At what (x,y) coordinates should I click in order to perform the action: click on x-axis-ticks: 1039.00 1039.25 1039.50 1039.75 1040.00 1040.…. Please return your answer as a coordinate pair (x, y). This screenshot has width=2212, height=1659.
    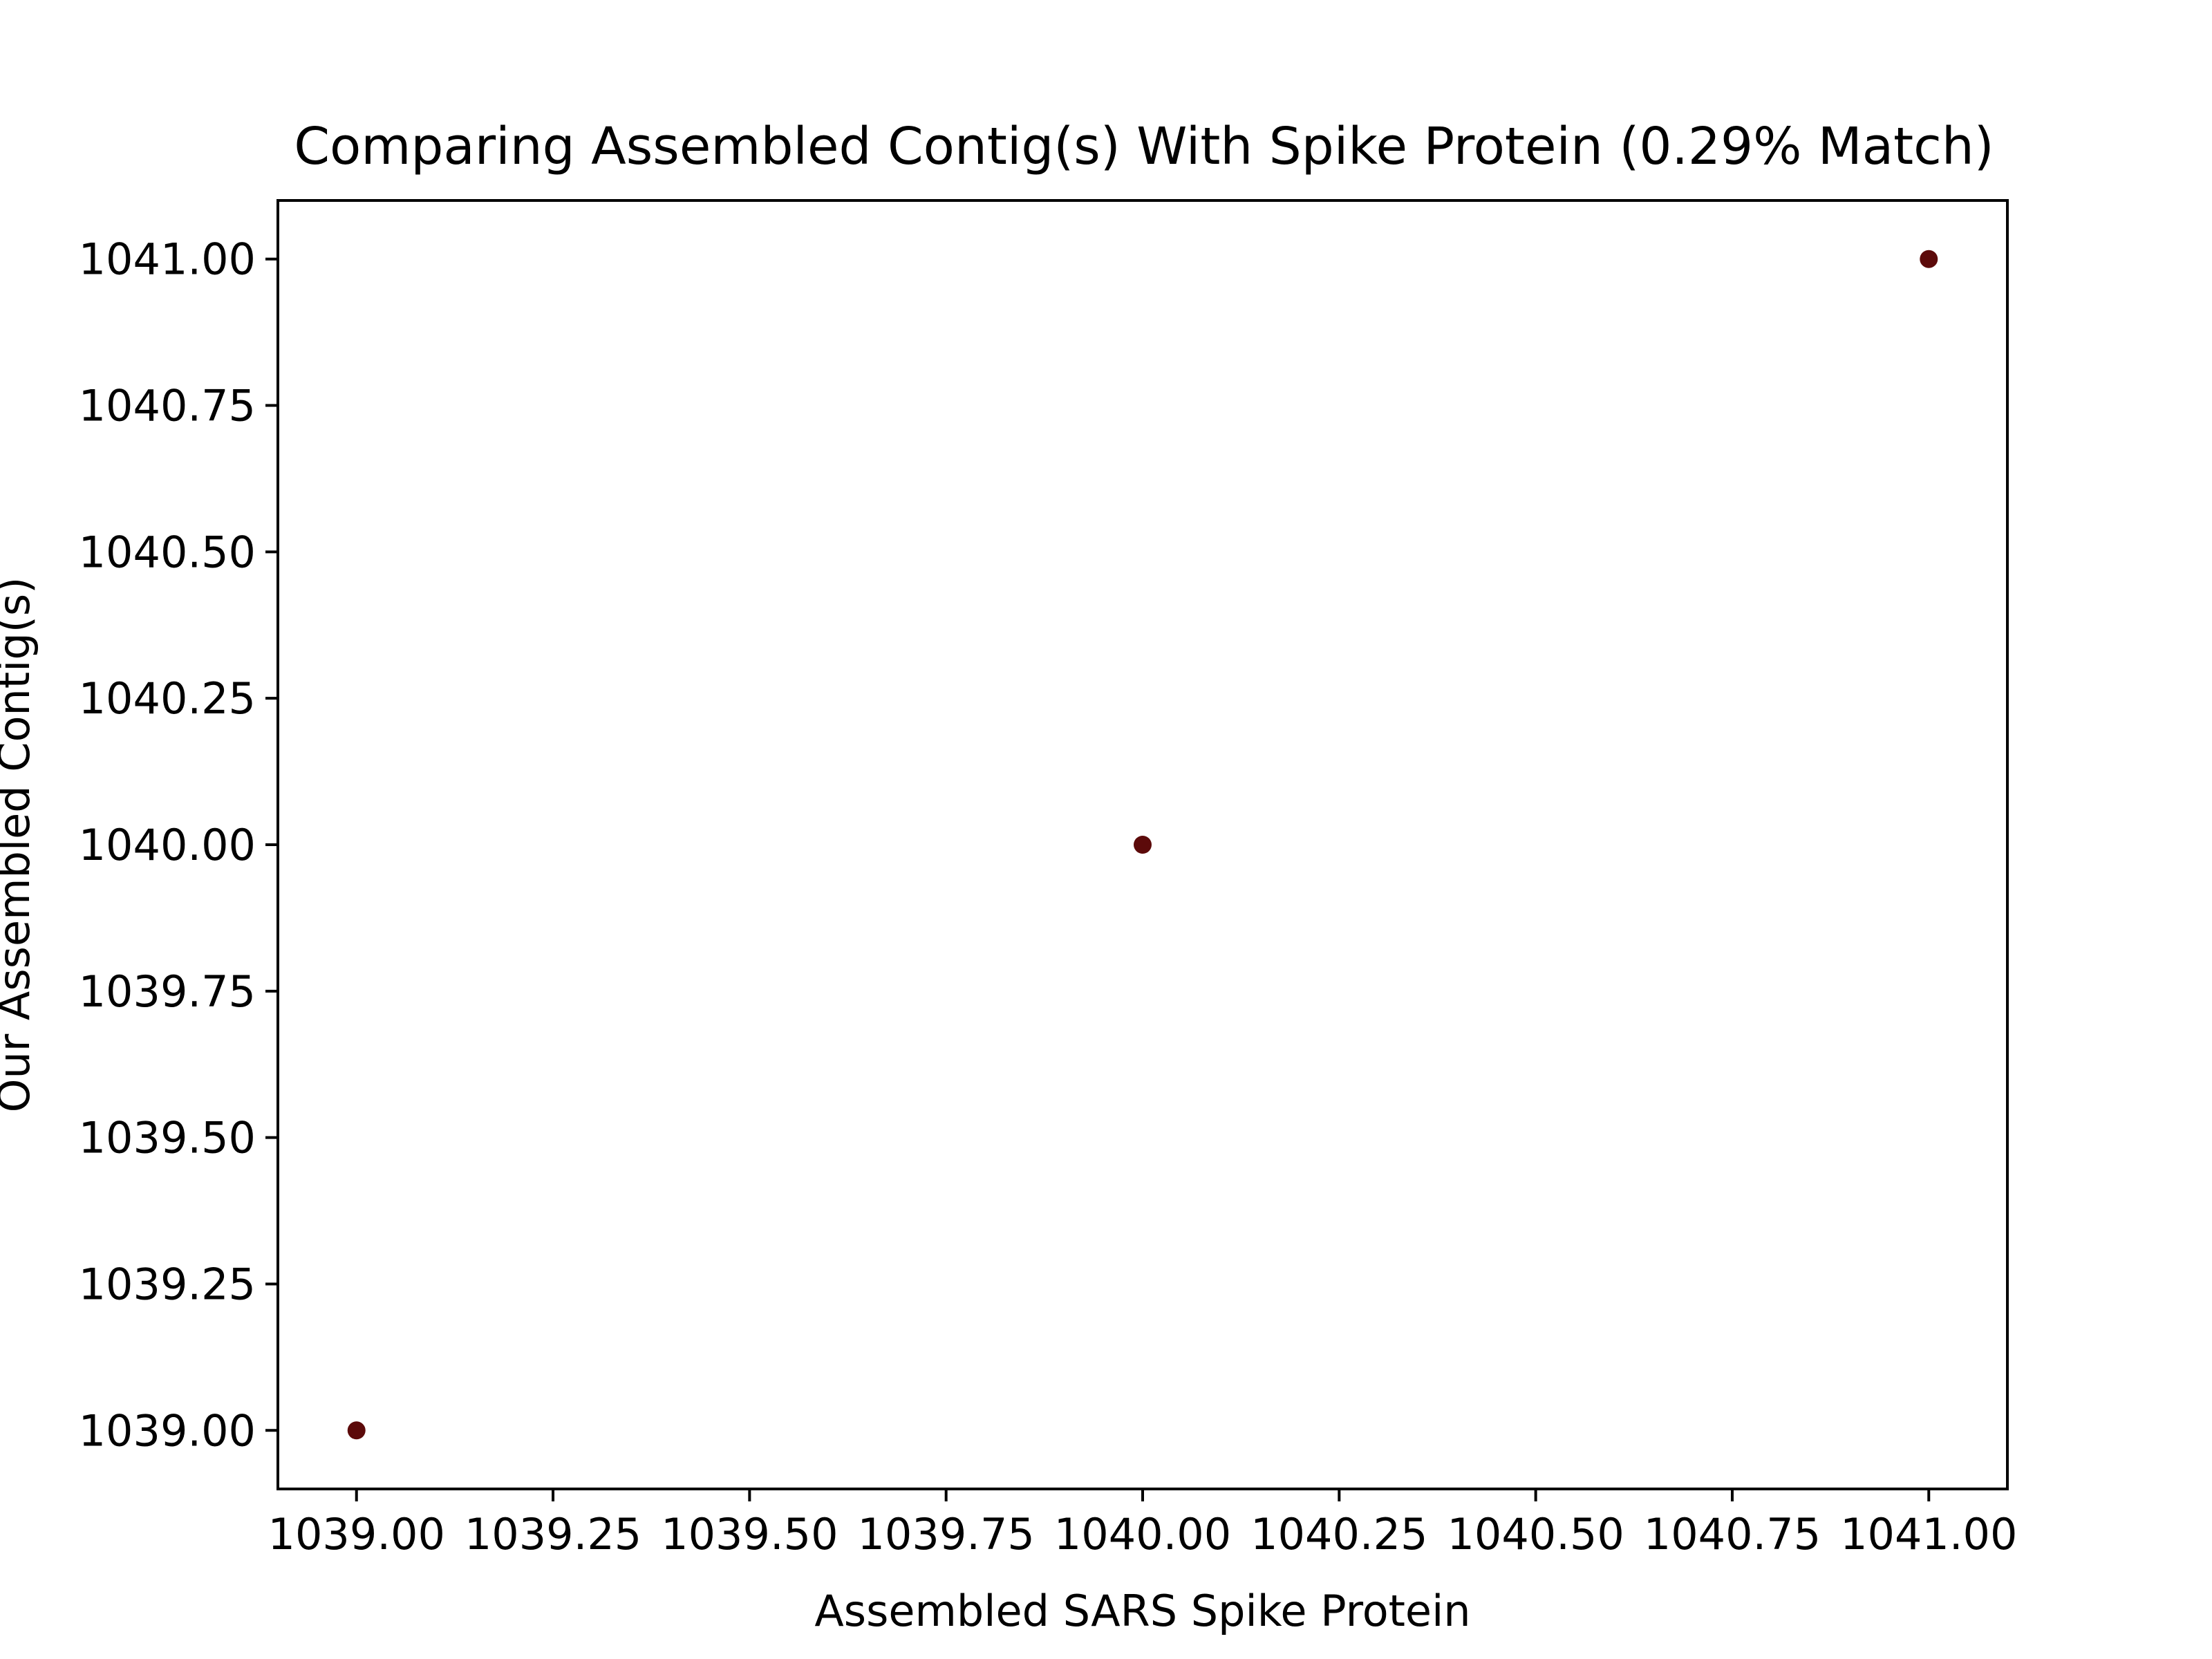
    Looking at the image, I should click on (1142, 1524).